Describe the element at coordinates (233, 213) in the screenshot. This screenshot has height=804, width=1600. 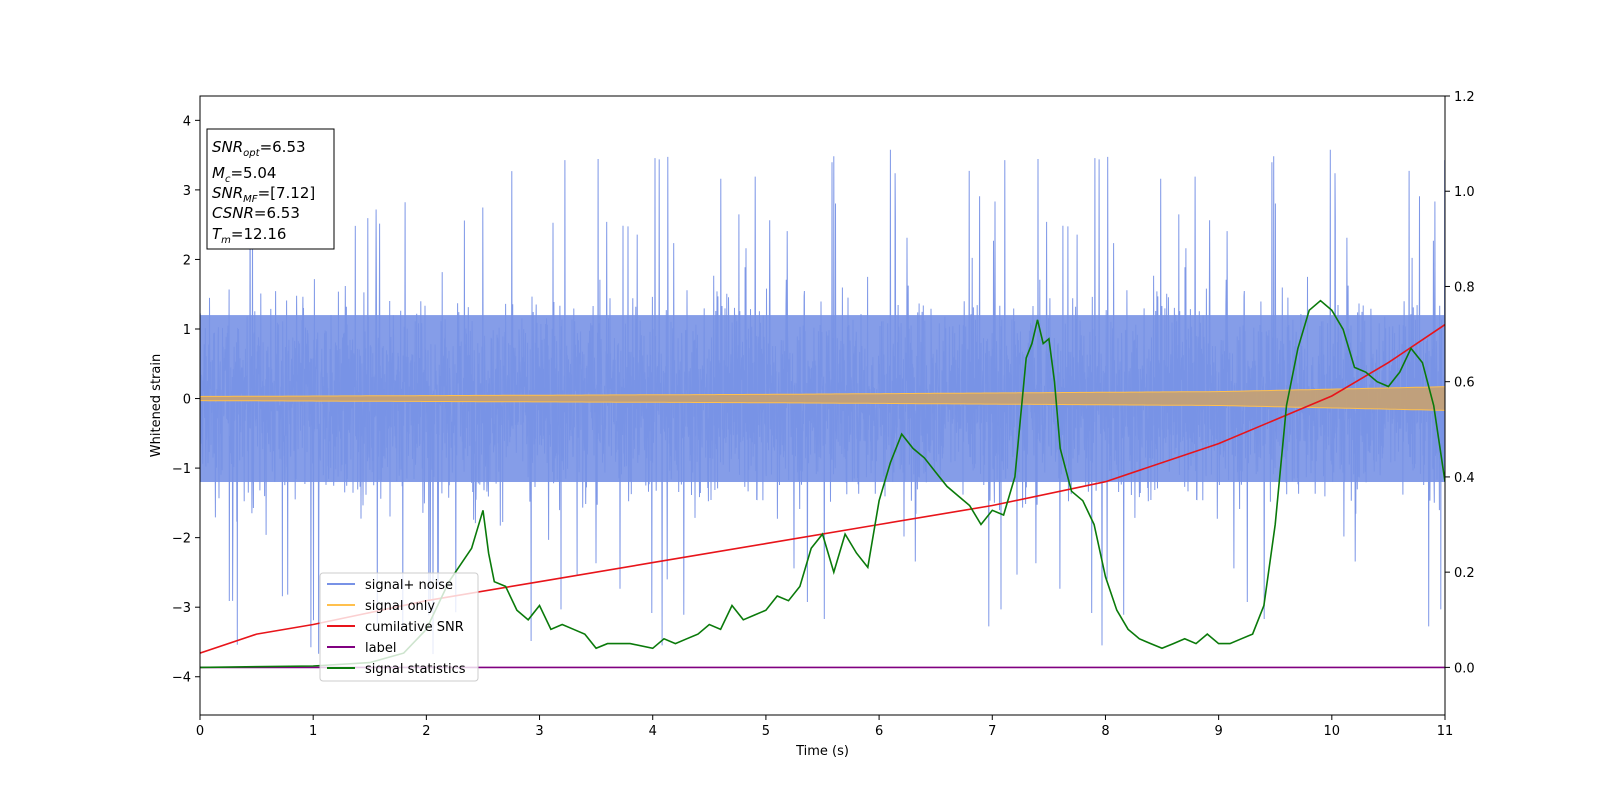
I see `info-box-symbol: CSNR` at that location.